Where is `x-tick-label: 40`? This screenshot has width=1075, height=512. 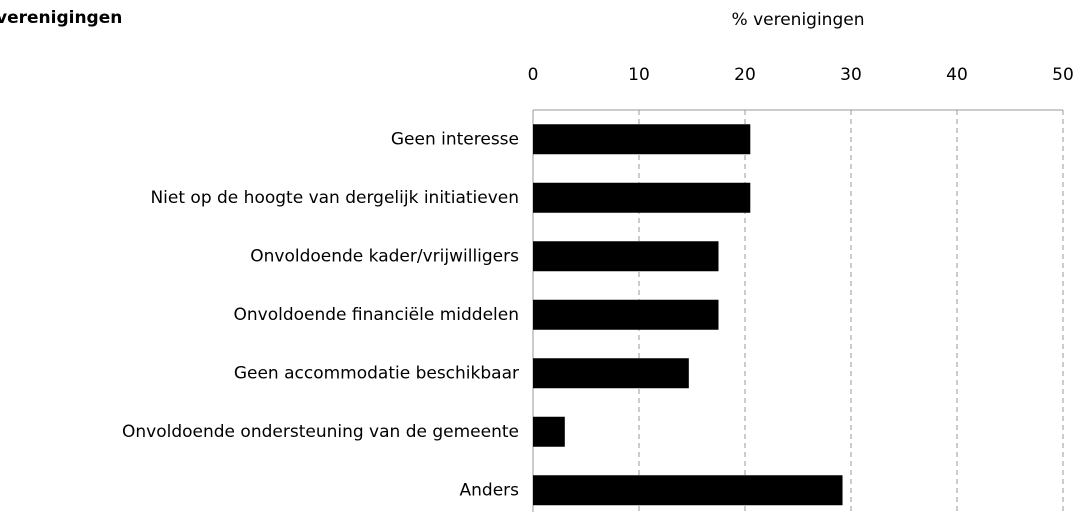 x-tick-label: 40 is located at coordinates (957, 75).